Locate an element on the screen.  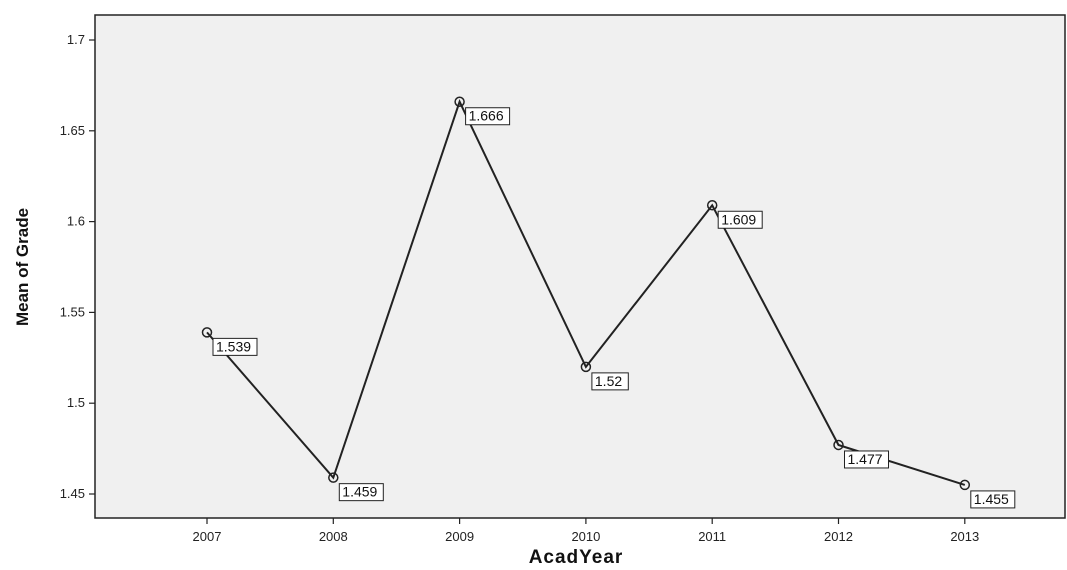
data-label: 1.477 is located at coordinates (866, 459).